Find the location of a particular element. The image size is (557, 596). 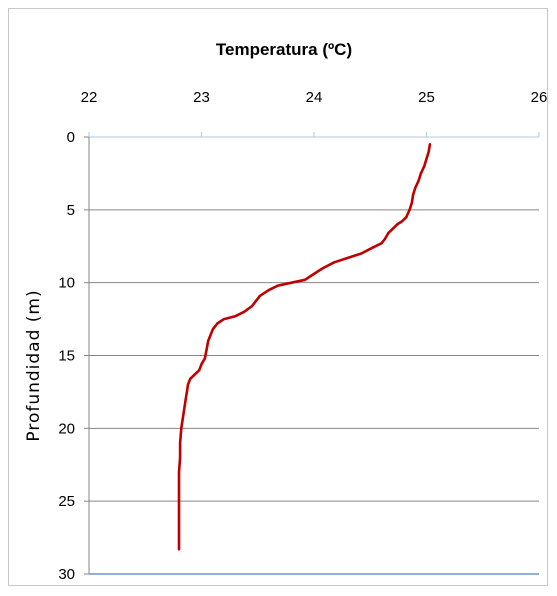

x-tick-label-24: 24 is located at coordinates (314, 97).